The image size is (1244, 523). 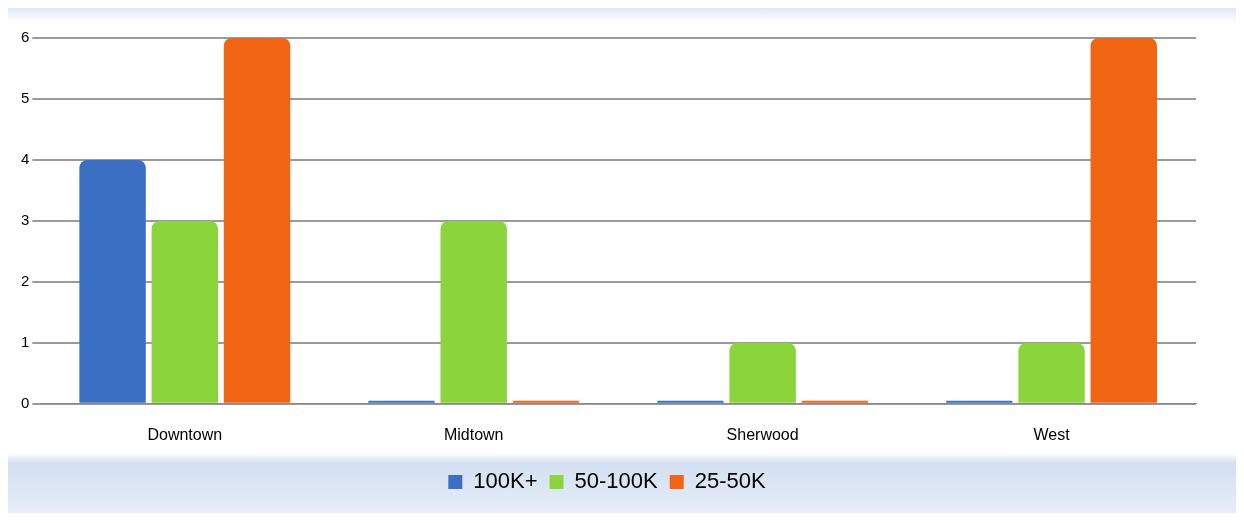 What do you see at coordinates (762, 434) in the screenshot?
I see `x-tick-label: Sherwood` at bounding box center [762, 434].